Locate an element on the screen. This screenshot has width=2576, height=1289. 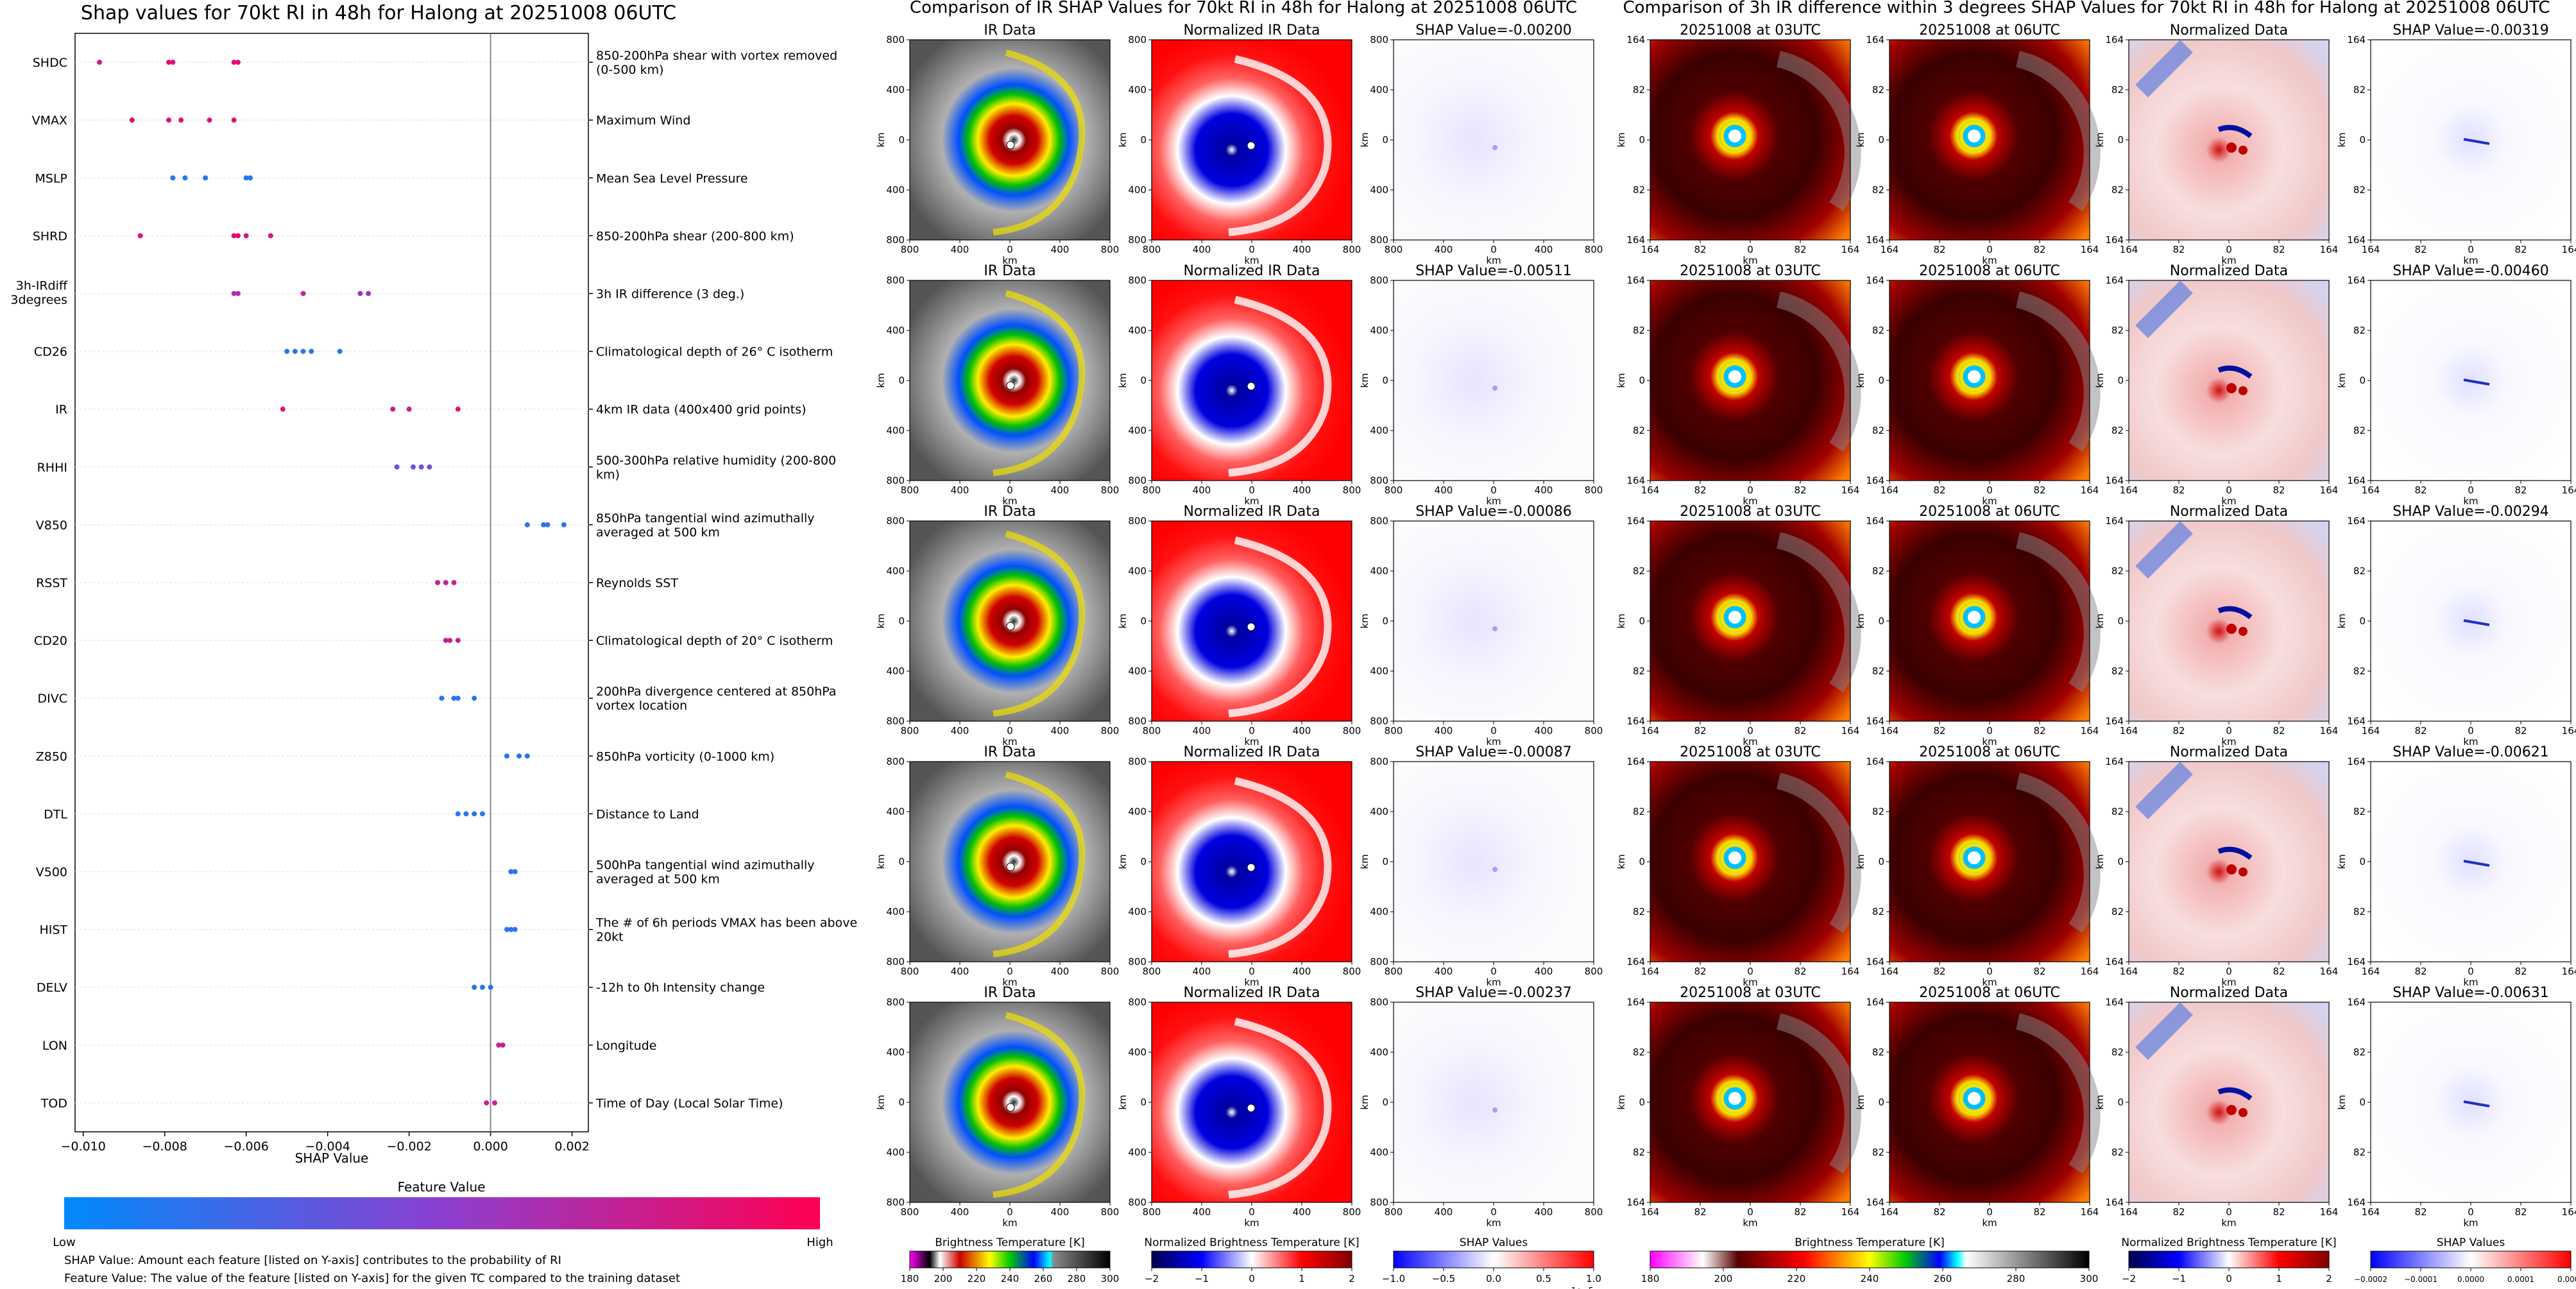
colorbar-tick-label: 1 is located at coordinates (1302, 1279).